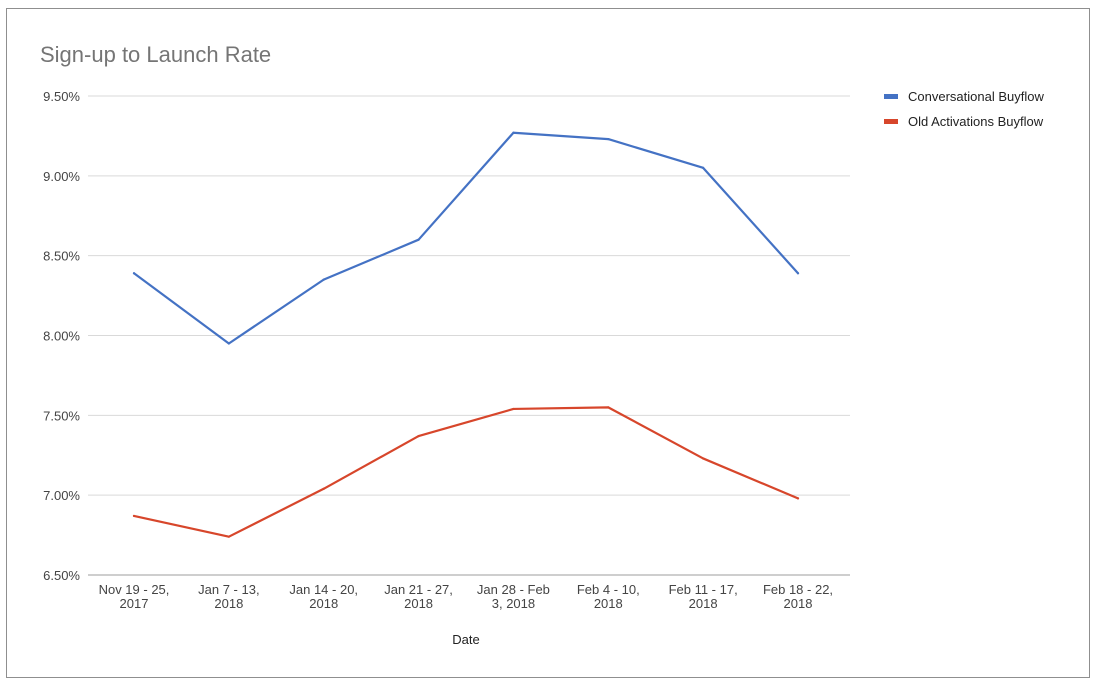 Image resolution: width=1100 pixels, height=688 pixels. Describe the element at coordinates (61, 415) in the screenshot. I see `y-tick-label: 7.50%` at that location.